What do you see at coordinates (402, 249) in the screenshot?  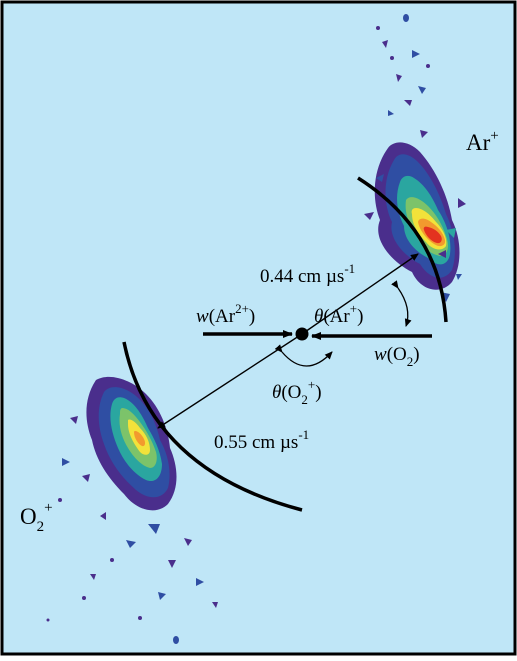 I see `ar-plus-velocity-arc` at bounding box center [402, 249].